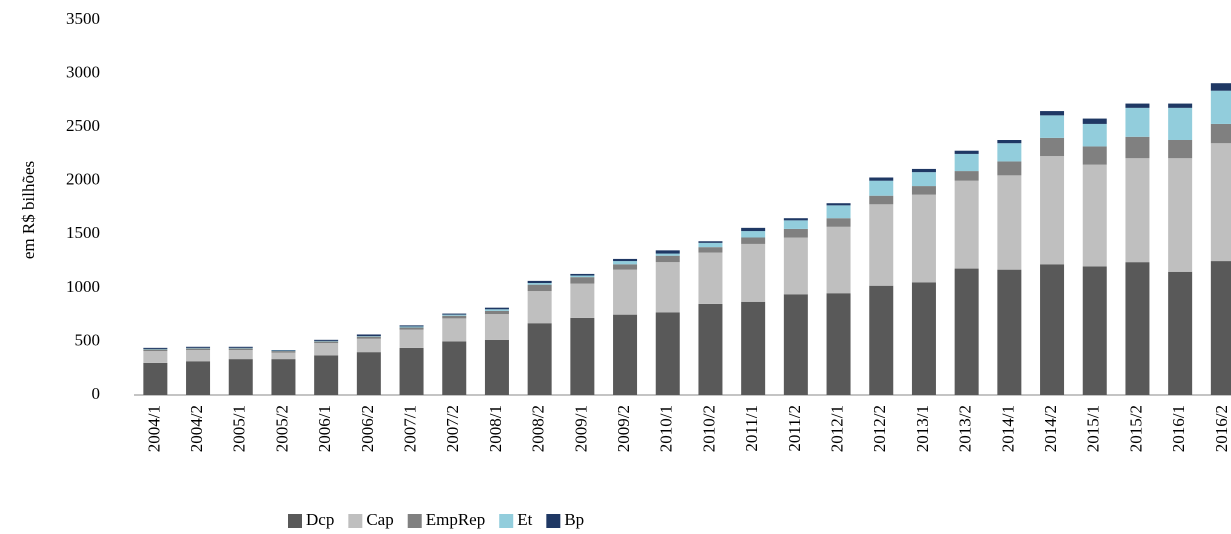  Describe the element at coordinates (1050, 428) in the screenshot. I see `x-tick-label: 2014/2` at that location.